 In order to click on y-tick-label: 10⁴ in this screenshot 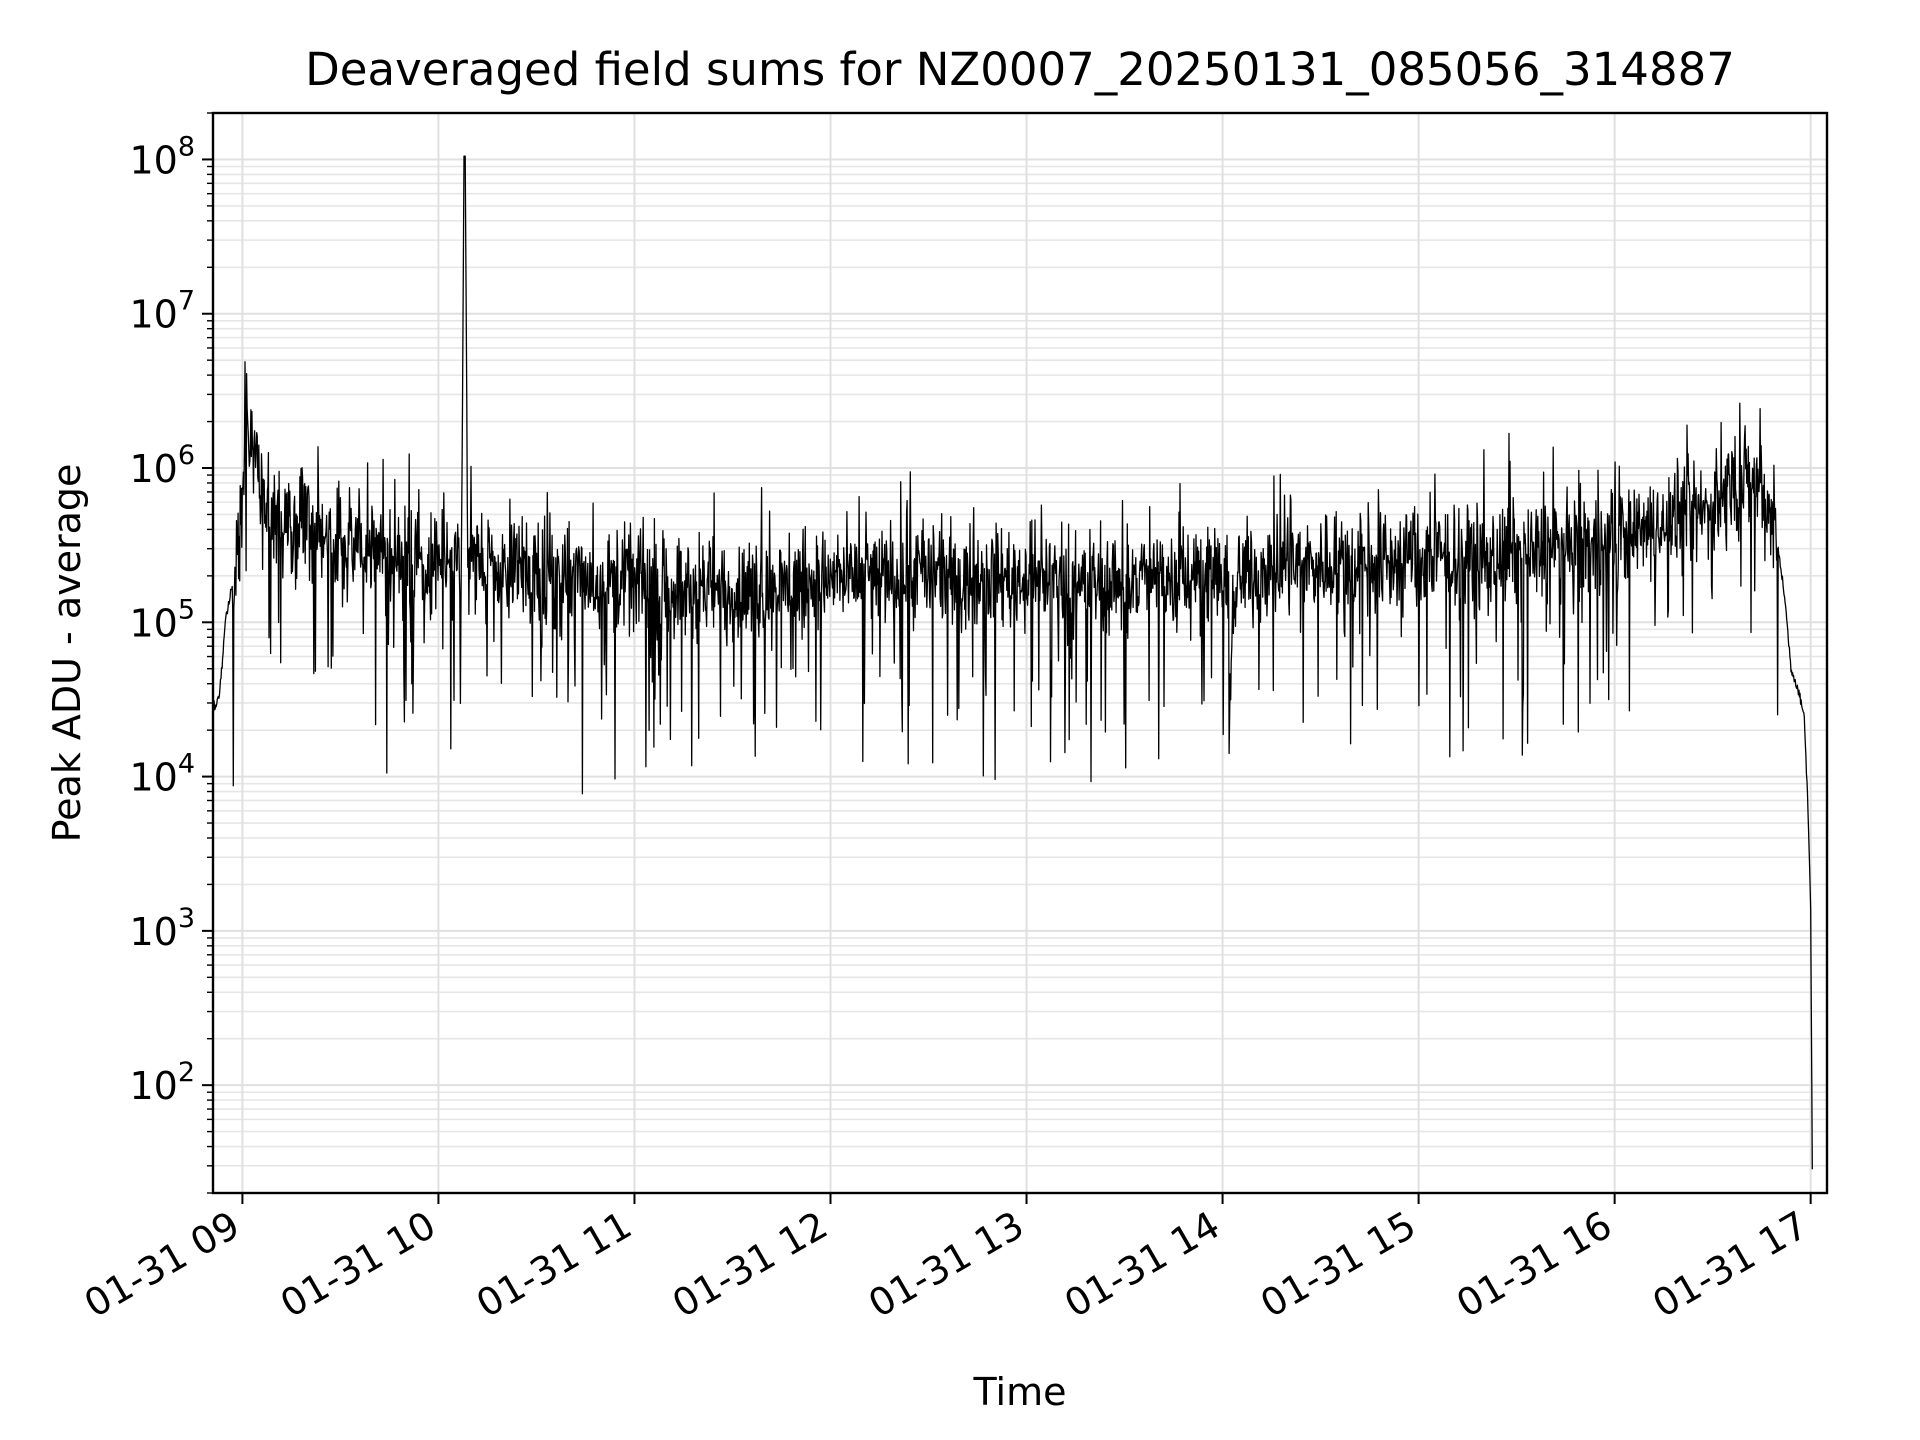, I will do `click(162, 774)`.